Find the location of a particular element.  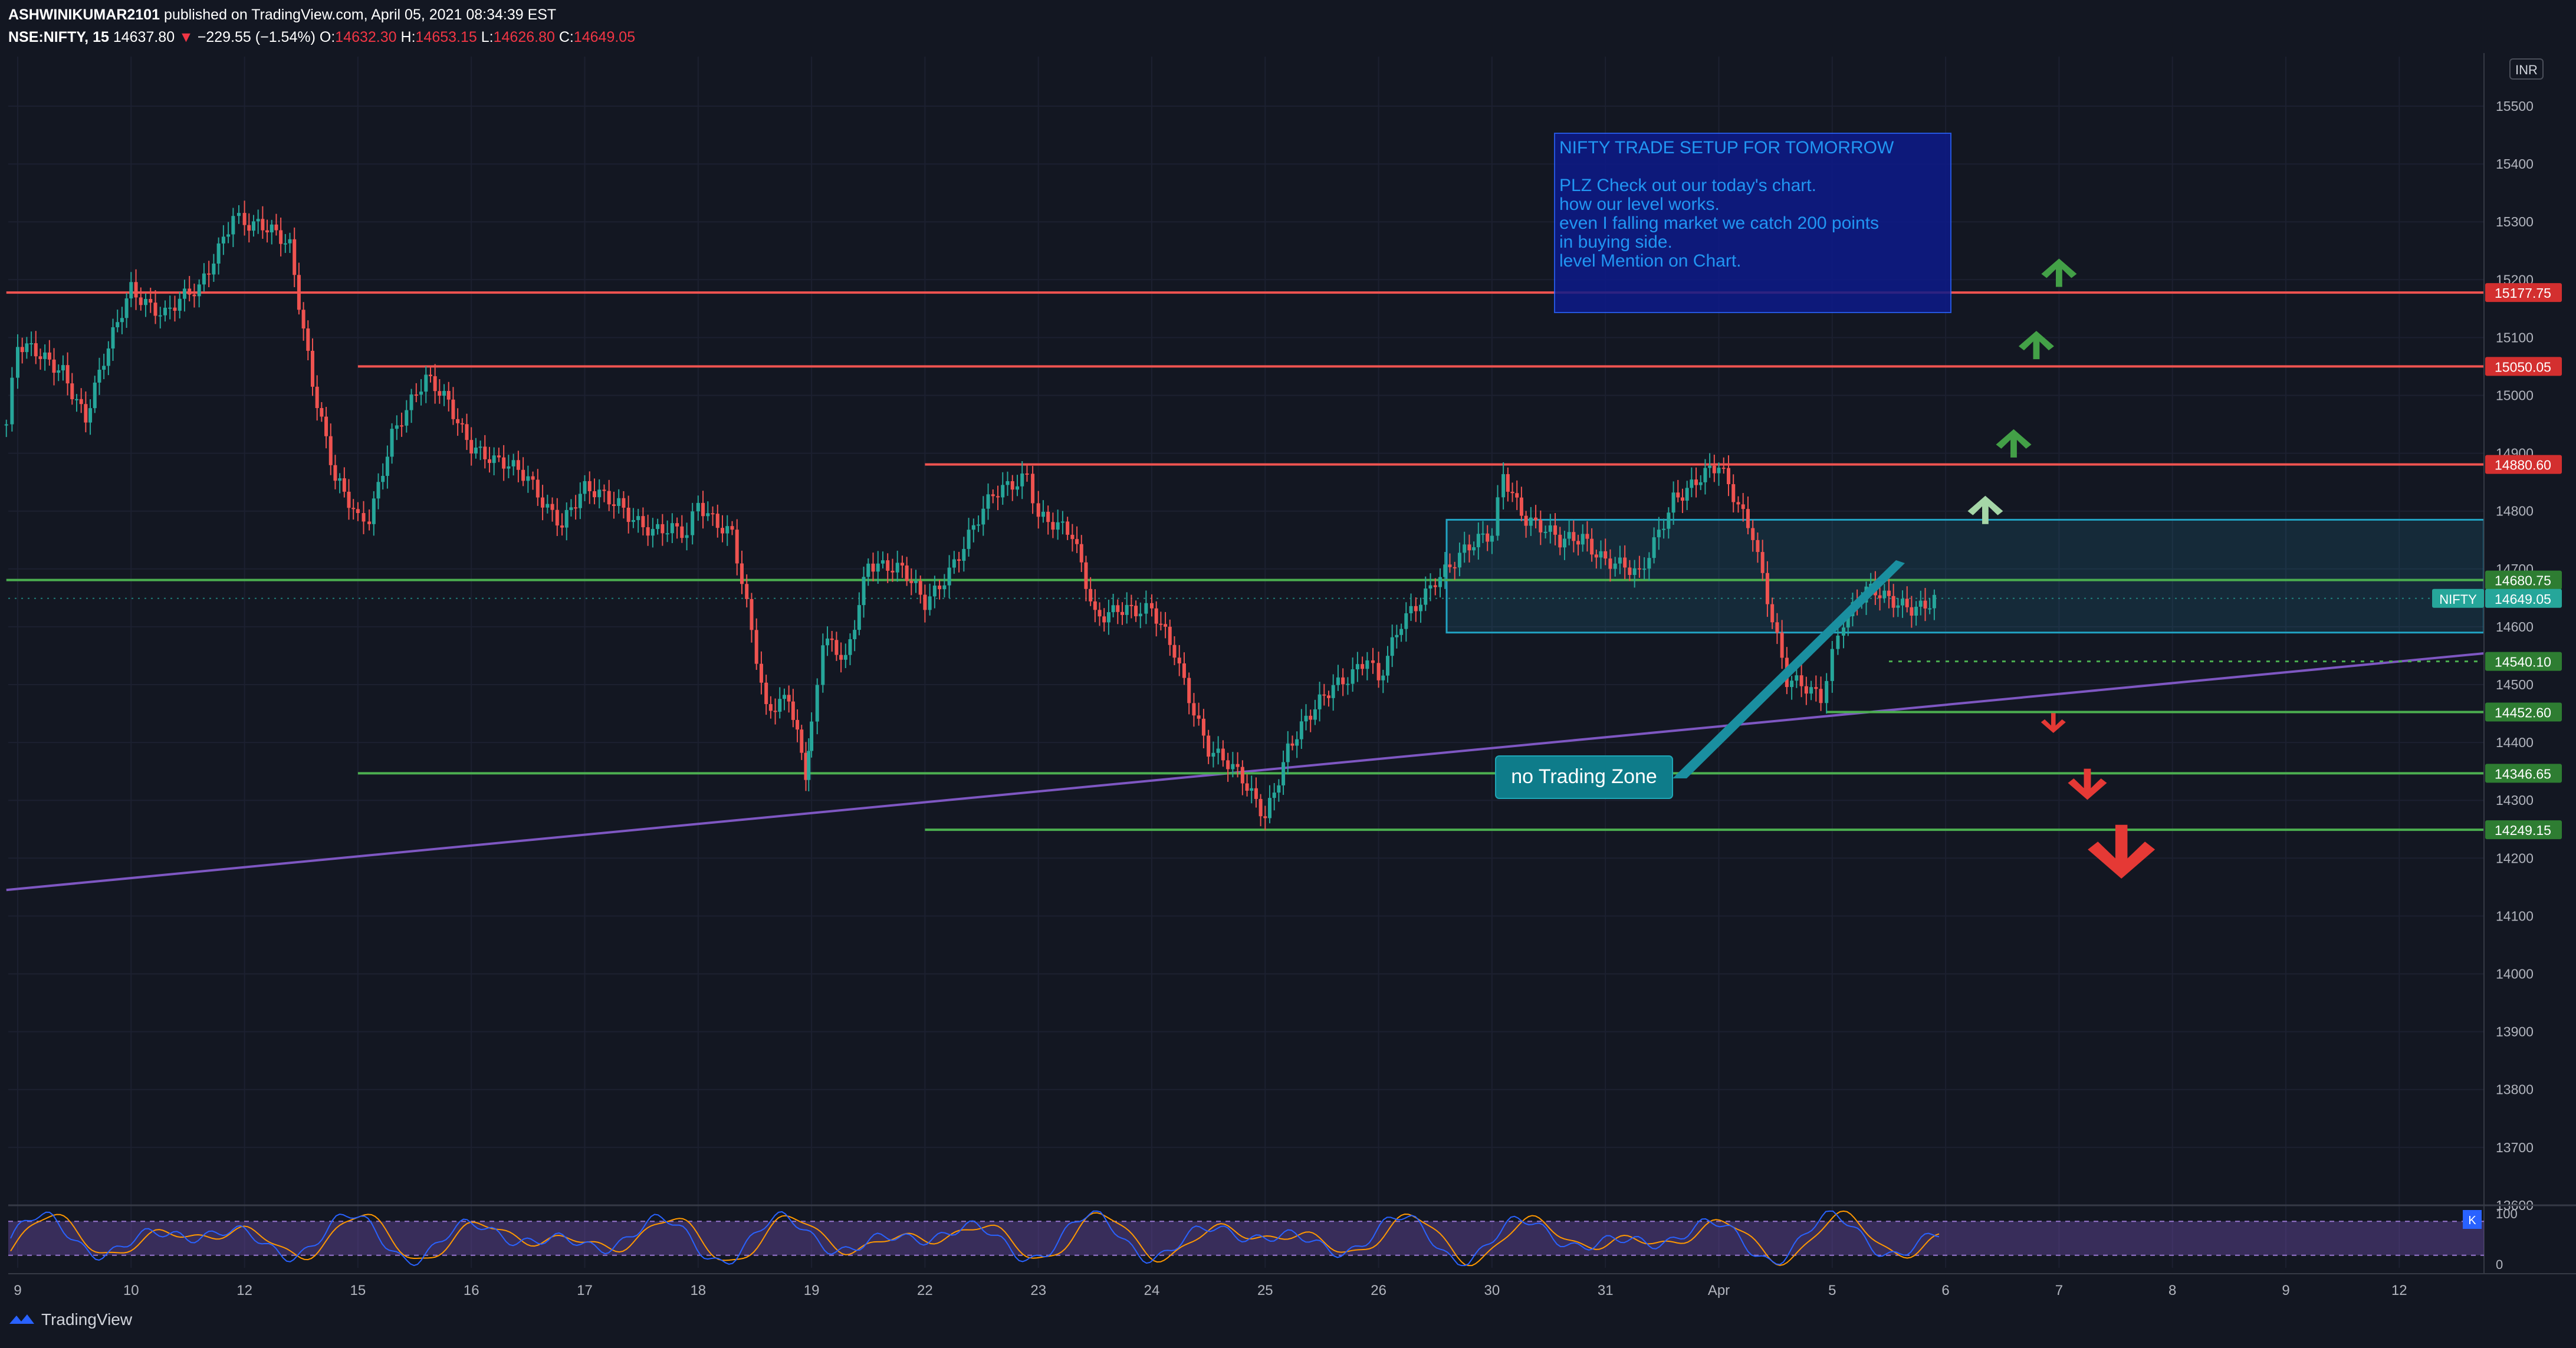

x-tick-label: 24 is located at coordinates (1152, 1291).